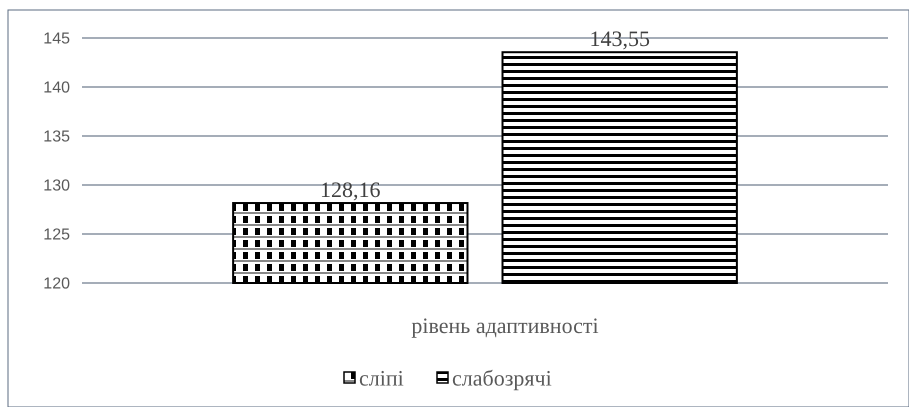 This screenshot has height=407, width=909. Describe the element at coordinates (381, 378) in the screenshot. I see `legend-label: сліпі` at that location.